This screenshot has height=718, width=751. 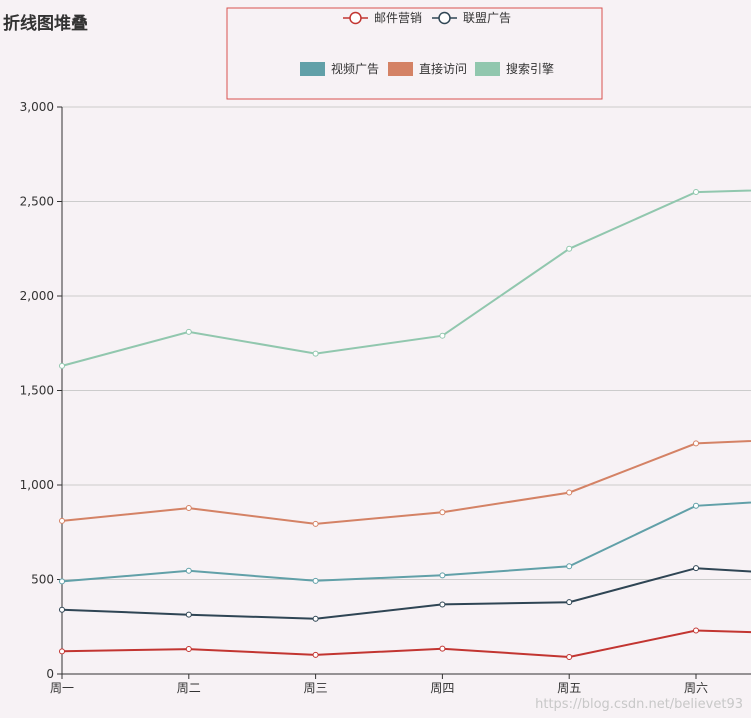 What do you see at coordinates (398, 18) in the screenshot?
I see `legend-label: 邮件营销` at bounding box center [398, 18].